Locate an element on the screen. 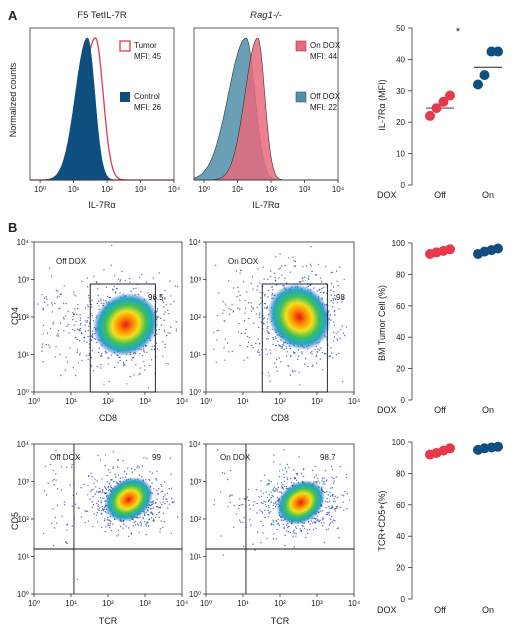 Image resolution: width=520 pixels, height=635 pixels. flow3-gate is located at coordinates (108, 519).